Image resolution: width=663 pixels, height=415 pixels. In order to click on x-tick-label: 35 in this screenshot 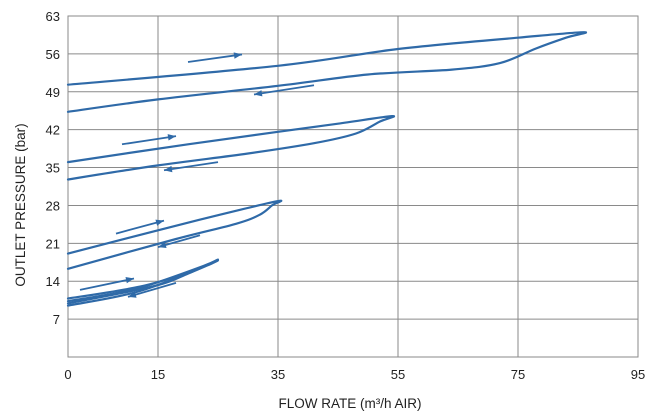, I will do `click(278, 374)`.